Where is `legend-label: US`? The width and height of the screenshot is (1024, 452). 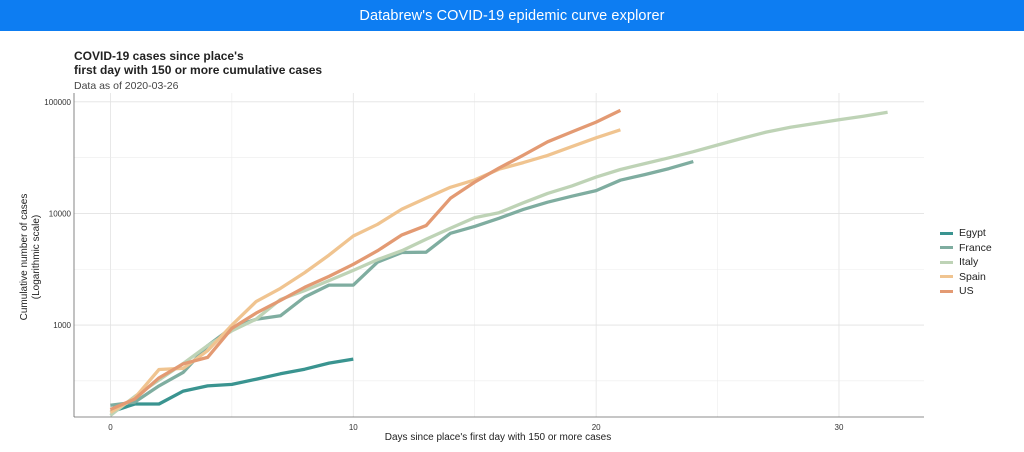 legend-label: US is located at coordinates (966, 291).